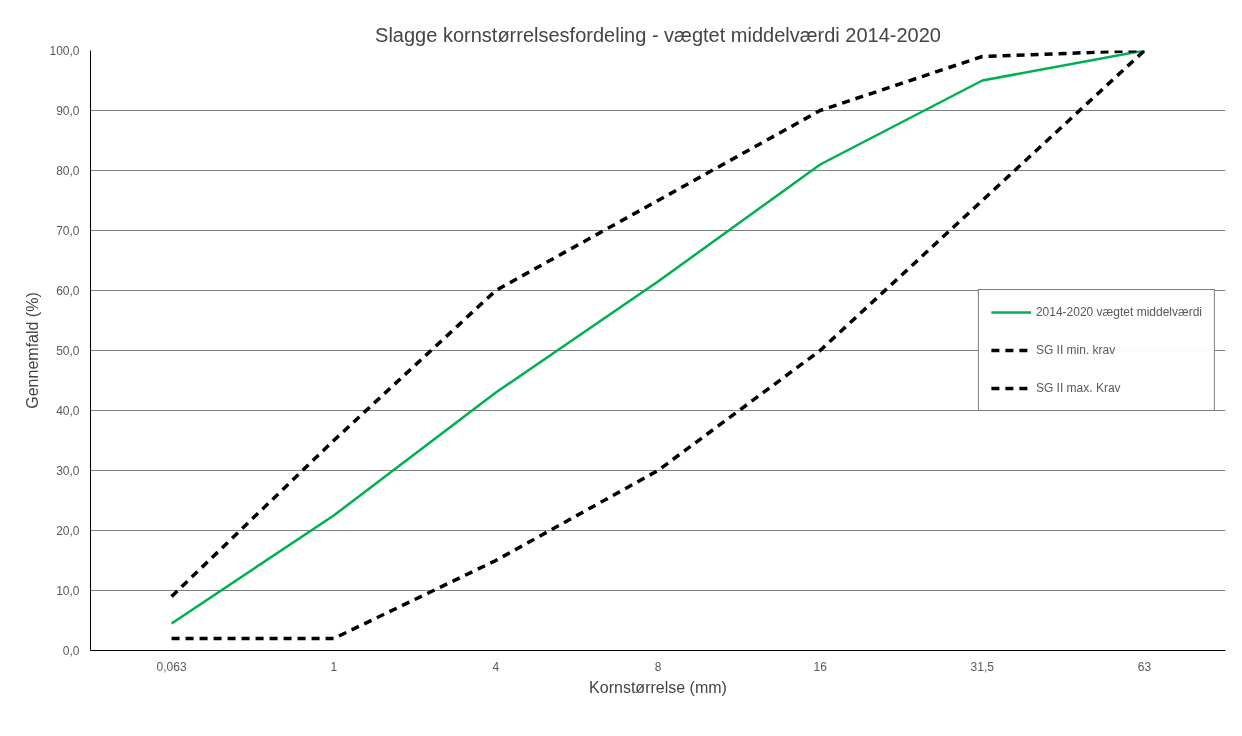  What do you see at coordinates (1078, 388) in the screenshot?
I see `legend-label: SG II max. Krav` at bounding box center [1078, 388].